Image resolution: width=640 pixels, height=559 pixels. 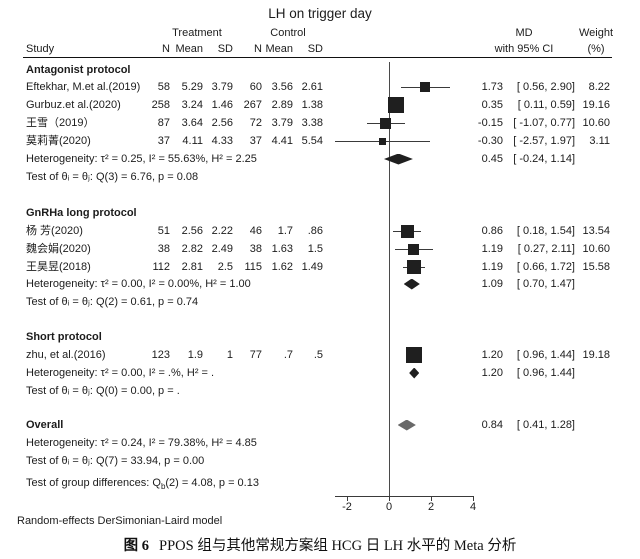 I want to click on overall-ci-value: [ 0.41, 1.28], so click(x=545, y=425).